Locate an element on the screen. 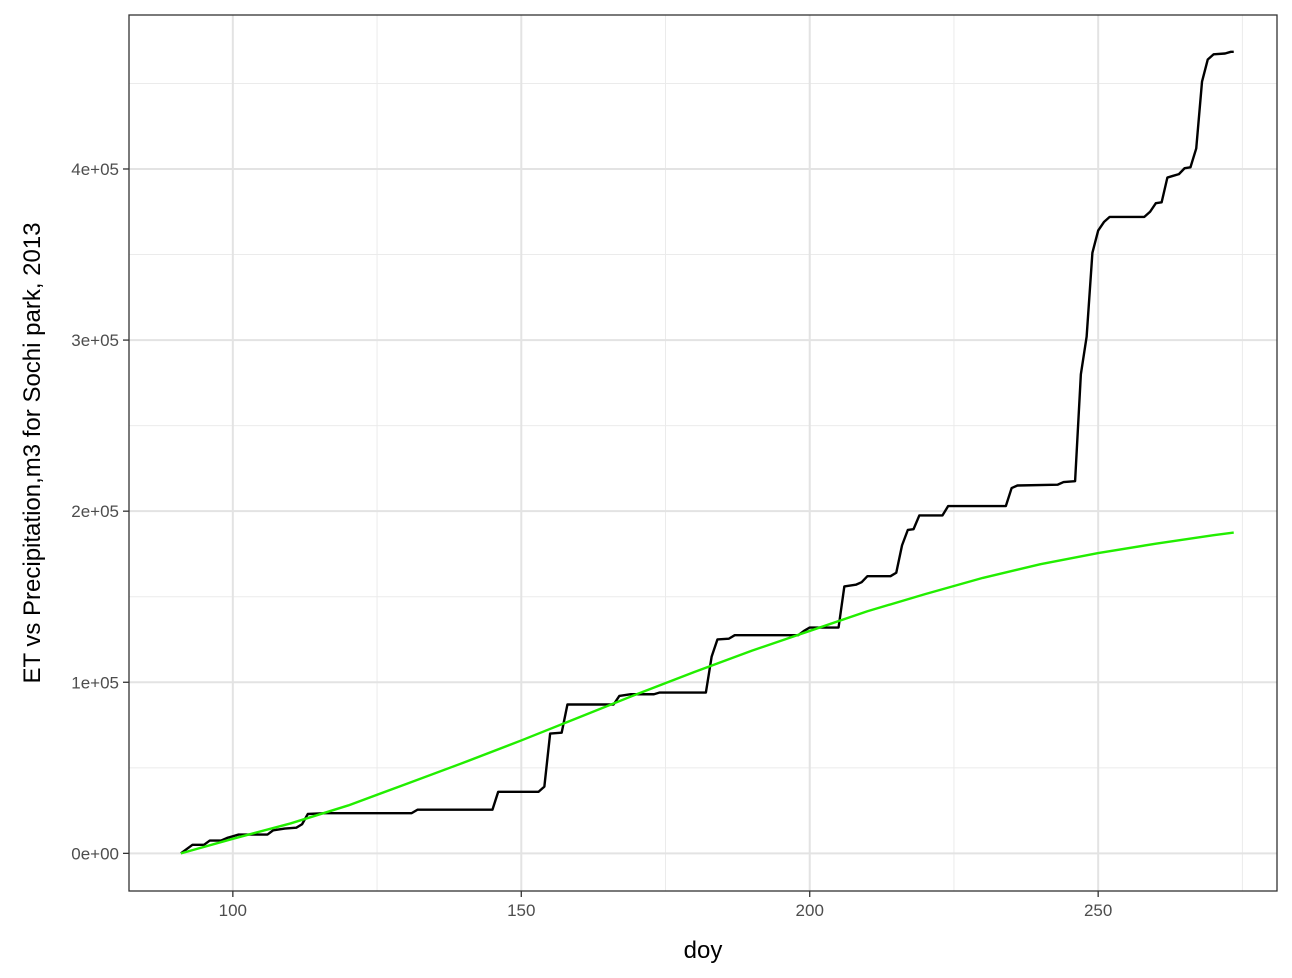 This screenshot has width=1292, height=978. y-tick-label: 1e+05 is located at coordinates (95, 682).